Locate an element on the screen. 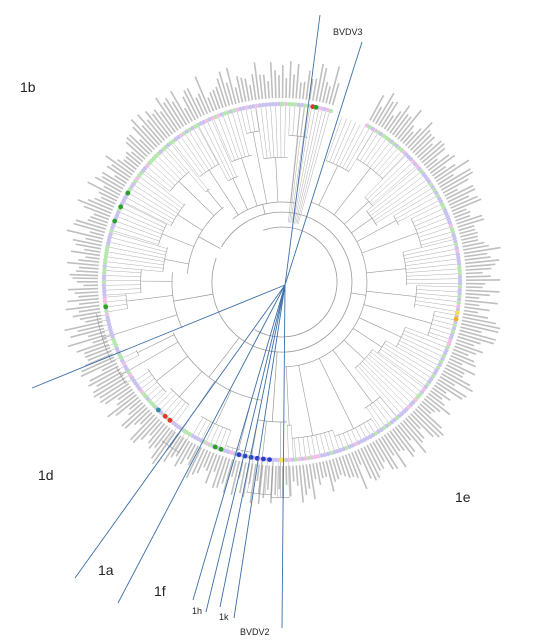  clade-label-1f: 1f is located at coordinates (160, 591).